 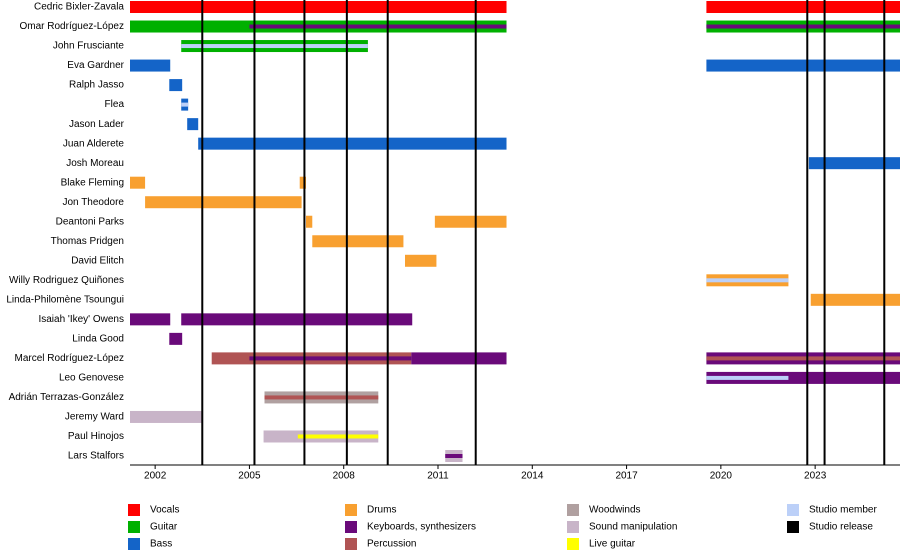 I want to click on member-label: Cedric Bixler-Zavala, so click(x=79, y=7).